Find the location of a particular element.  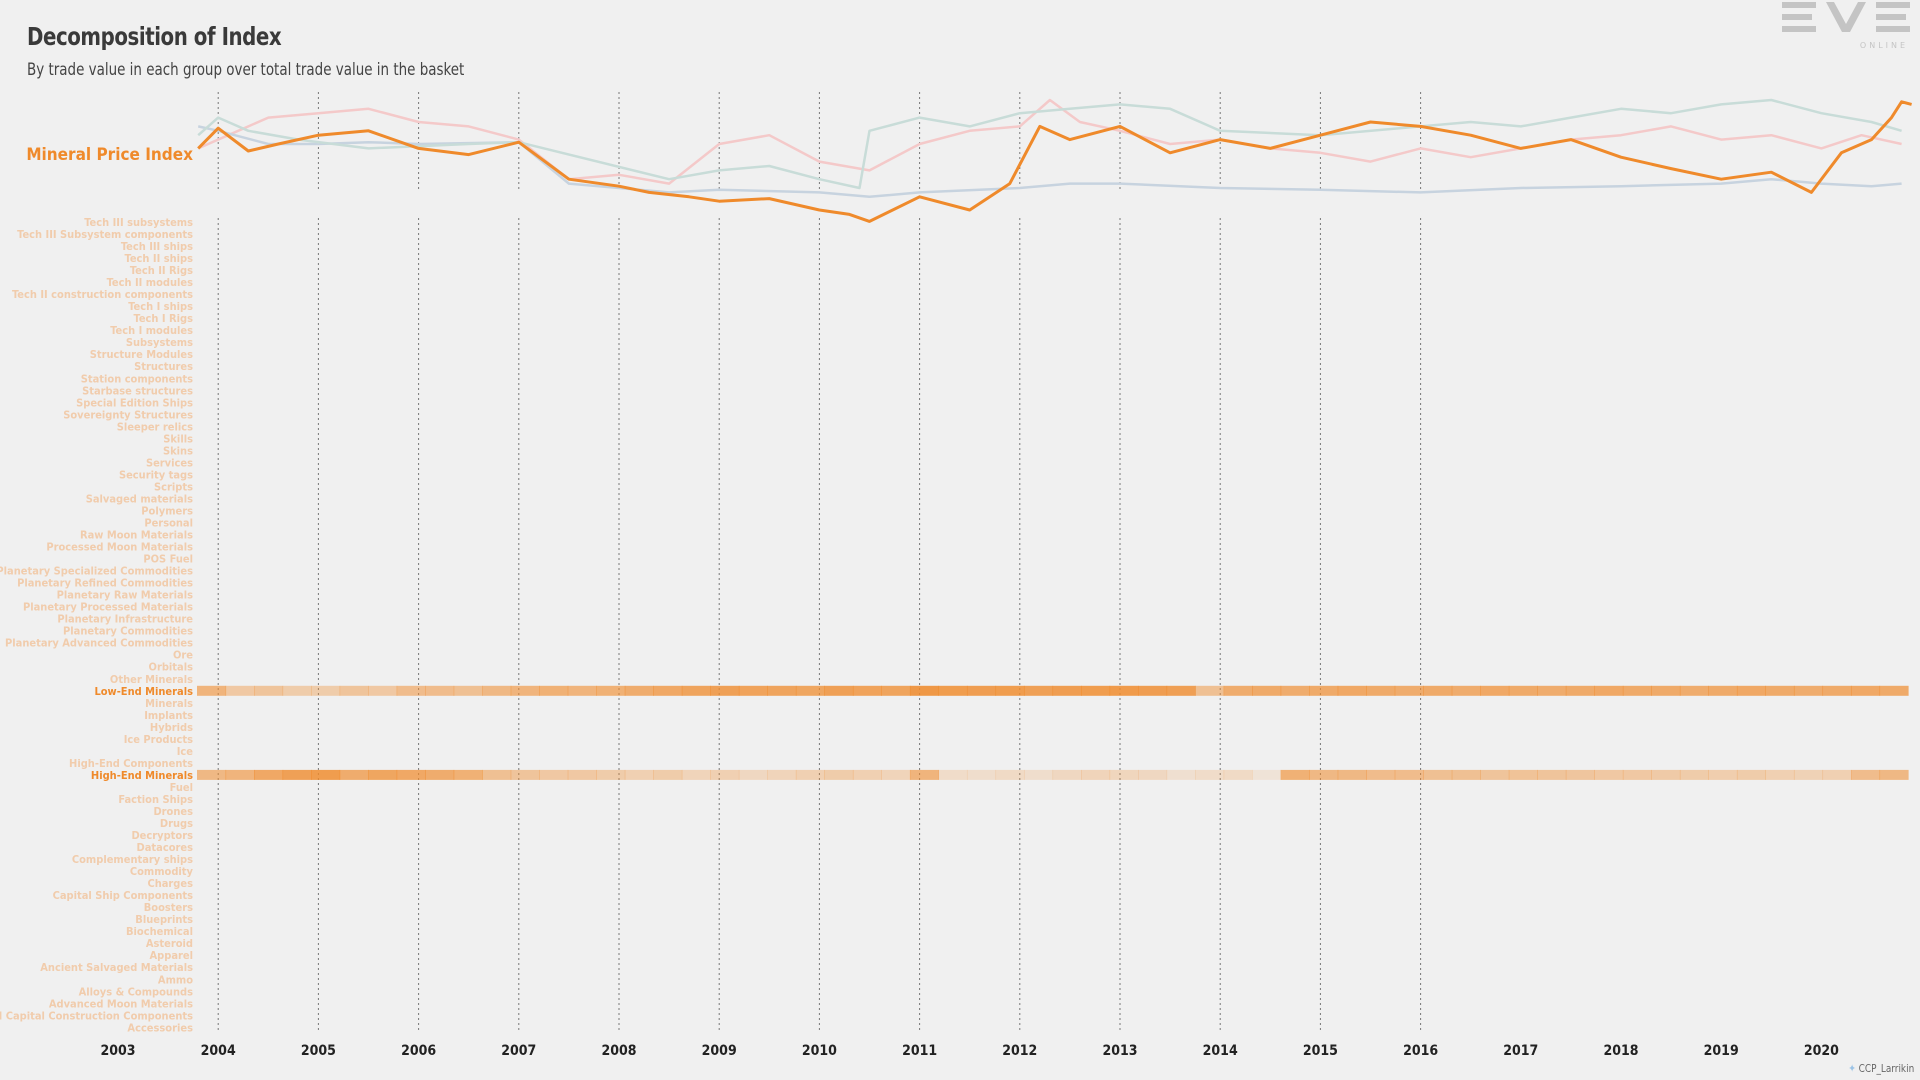

credit-handle: CCP_Larrikin is located at coordinates (1886, 1068).